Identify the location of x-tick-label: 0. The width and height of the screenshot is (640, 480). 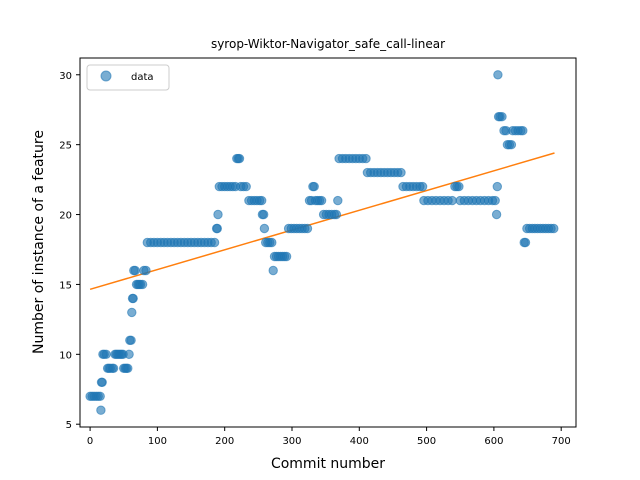
(90, 441).